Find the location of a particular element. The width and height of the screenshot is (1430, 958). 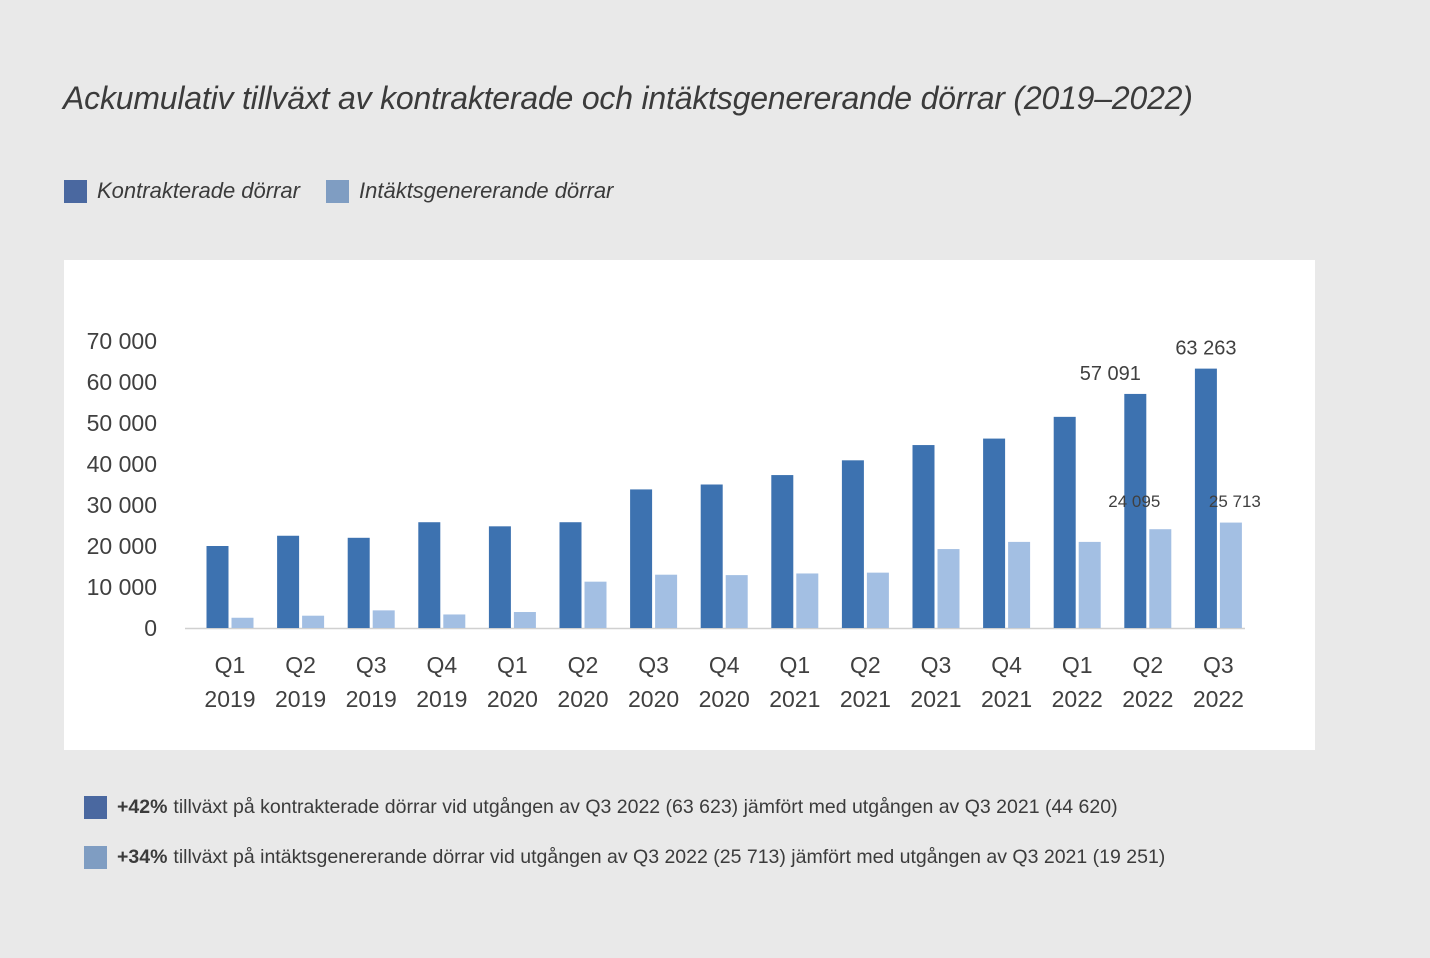

data-label-contracted: 57 091 is located at coordinates (1110, 374).